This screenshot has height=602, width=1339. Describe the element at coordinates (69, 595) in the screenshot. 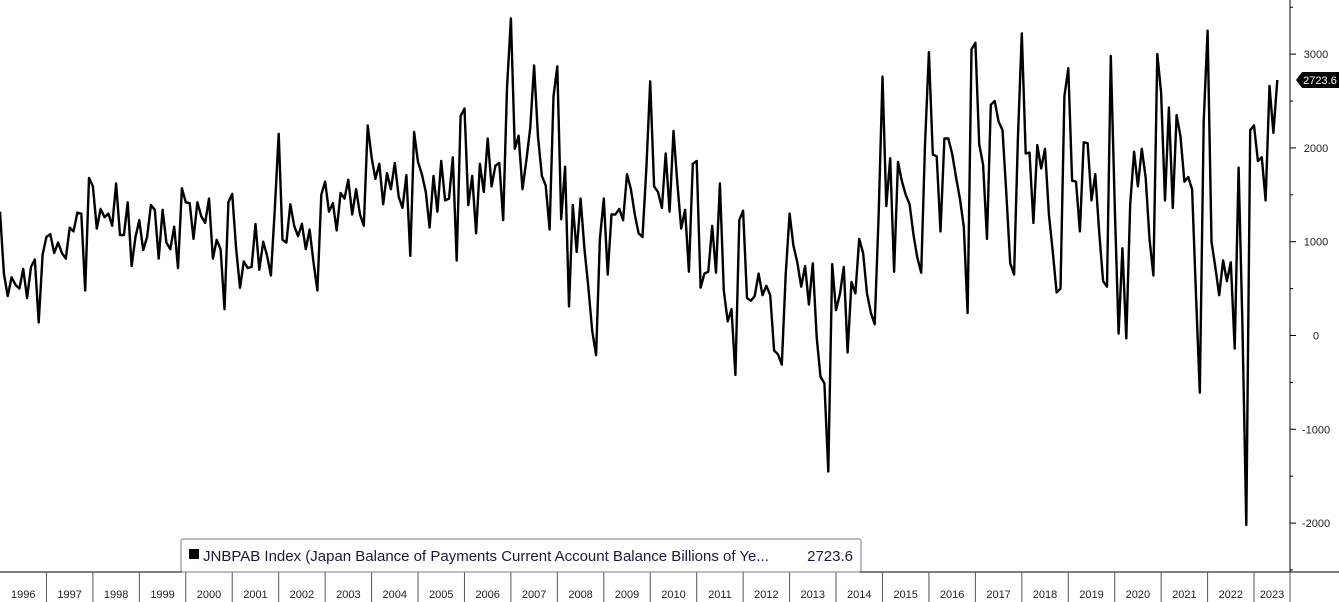

I see `x-tick-label: 1997` at that location.